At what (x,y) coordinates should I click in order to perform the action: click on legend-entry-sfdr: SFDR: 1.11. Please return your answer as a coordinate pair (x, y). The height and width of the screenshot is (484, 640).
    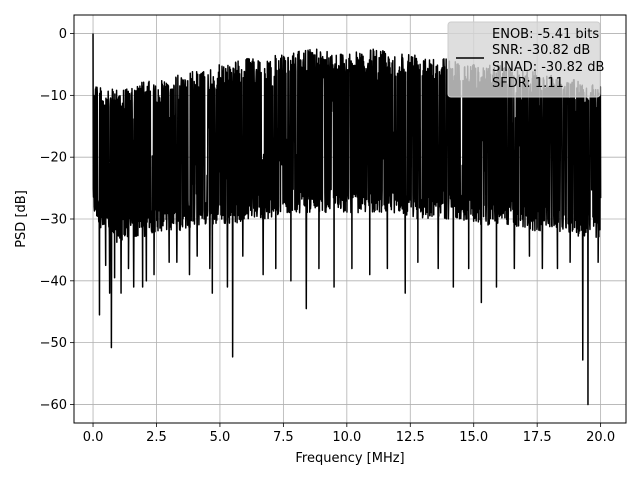
    Looking at the image, I should click on (528, 83).